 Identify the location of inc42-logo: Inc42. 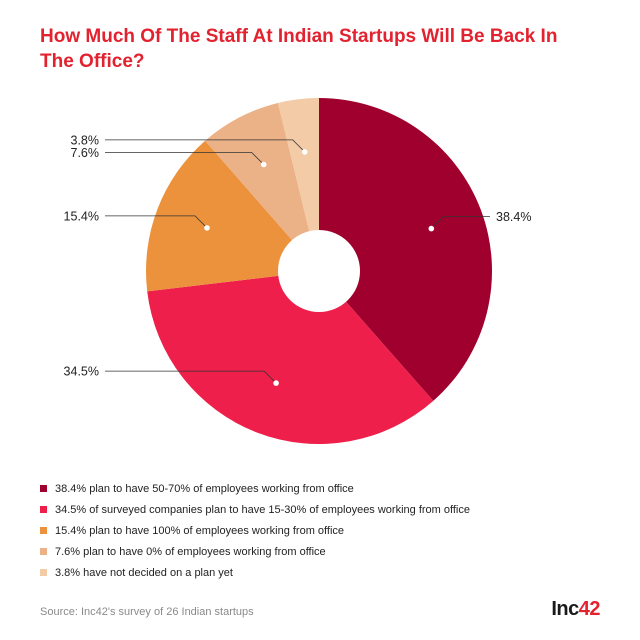
(575, 609).